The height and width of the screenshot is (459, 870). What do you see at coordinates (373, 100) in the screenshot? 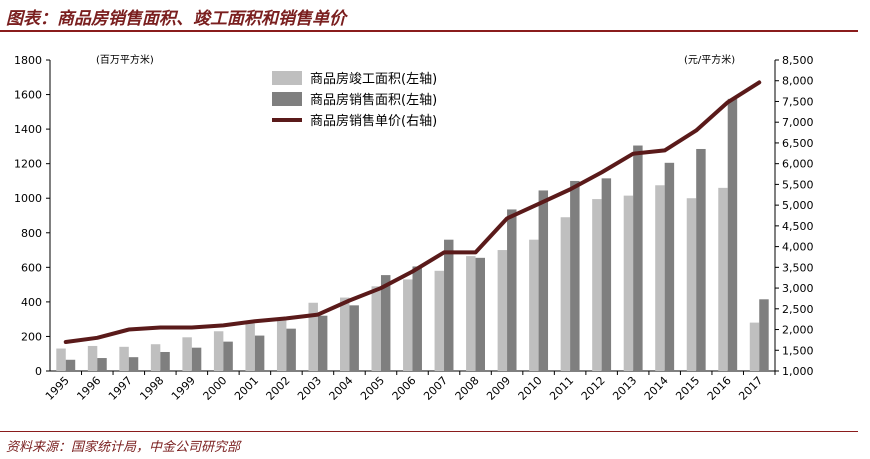
I see `legend-label: 商品房销售面积(左轴)` at bounding box center [373, 100].